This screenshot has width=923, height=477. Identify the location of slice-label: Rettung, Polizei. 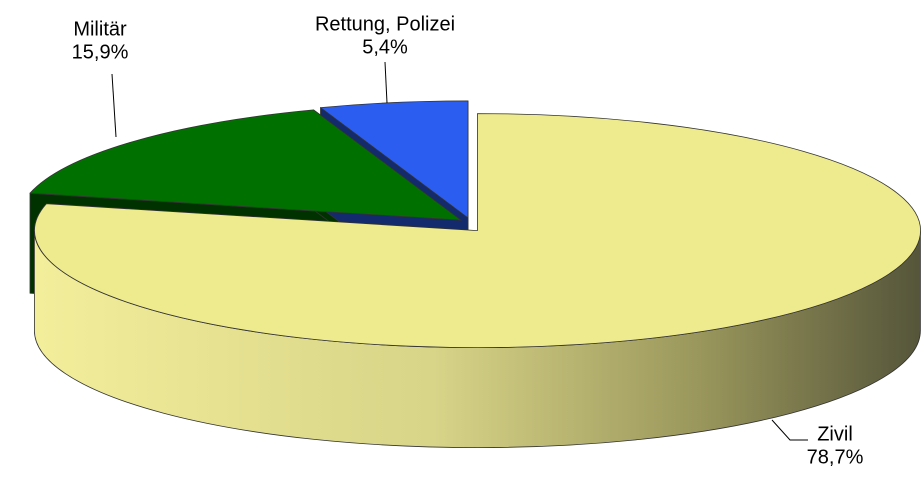
(385, 24).